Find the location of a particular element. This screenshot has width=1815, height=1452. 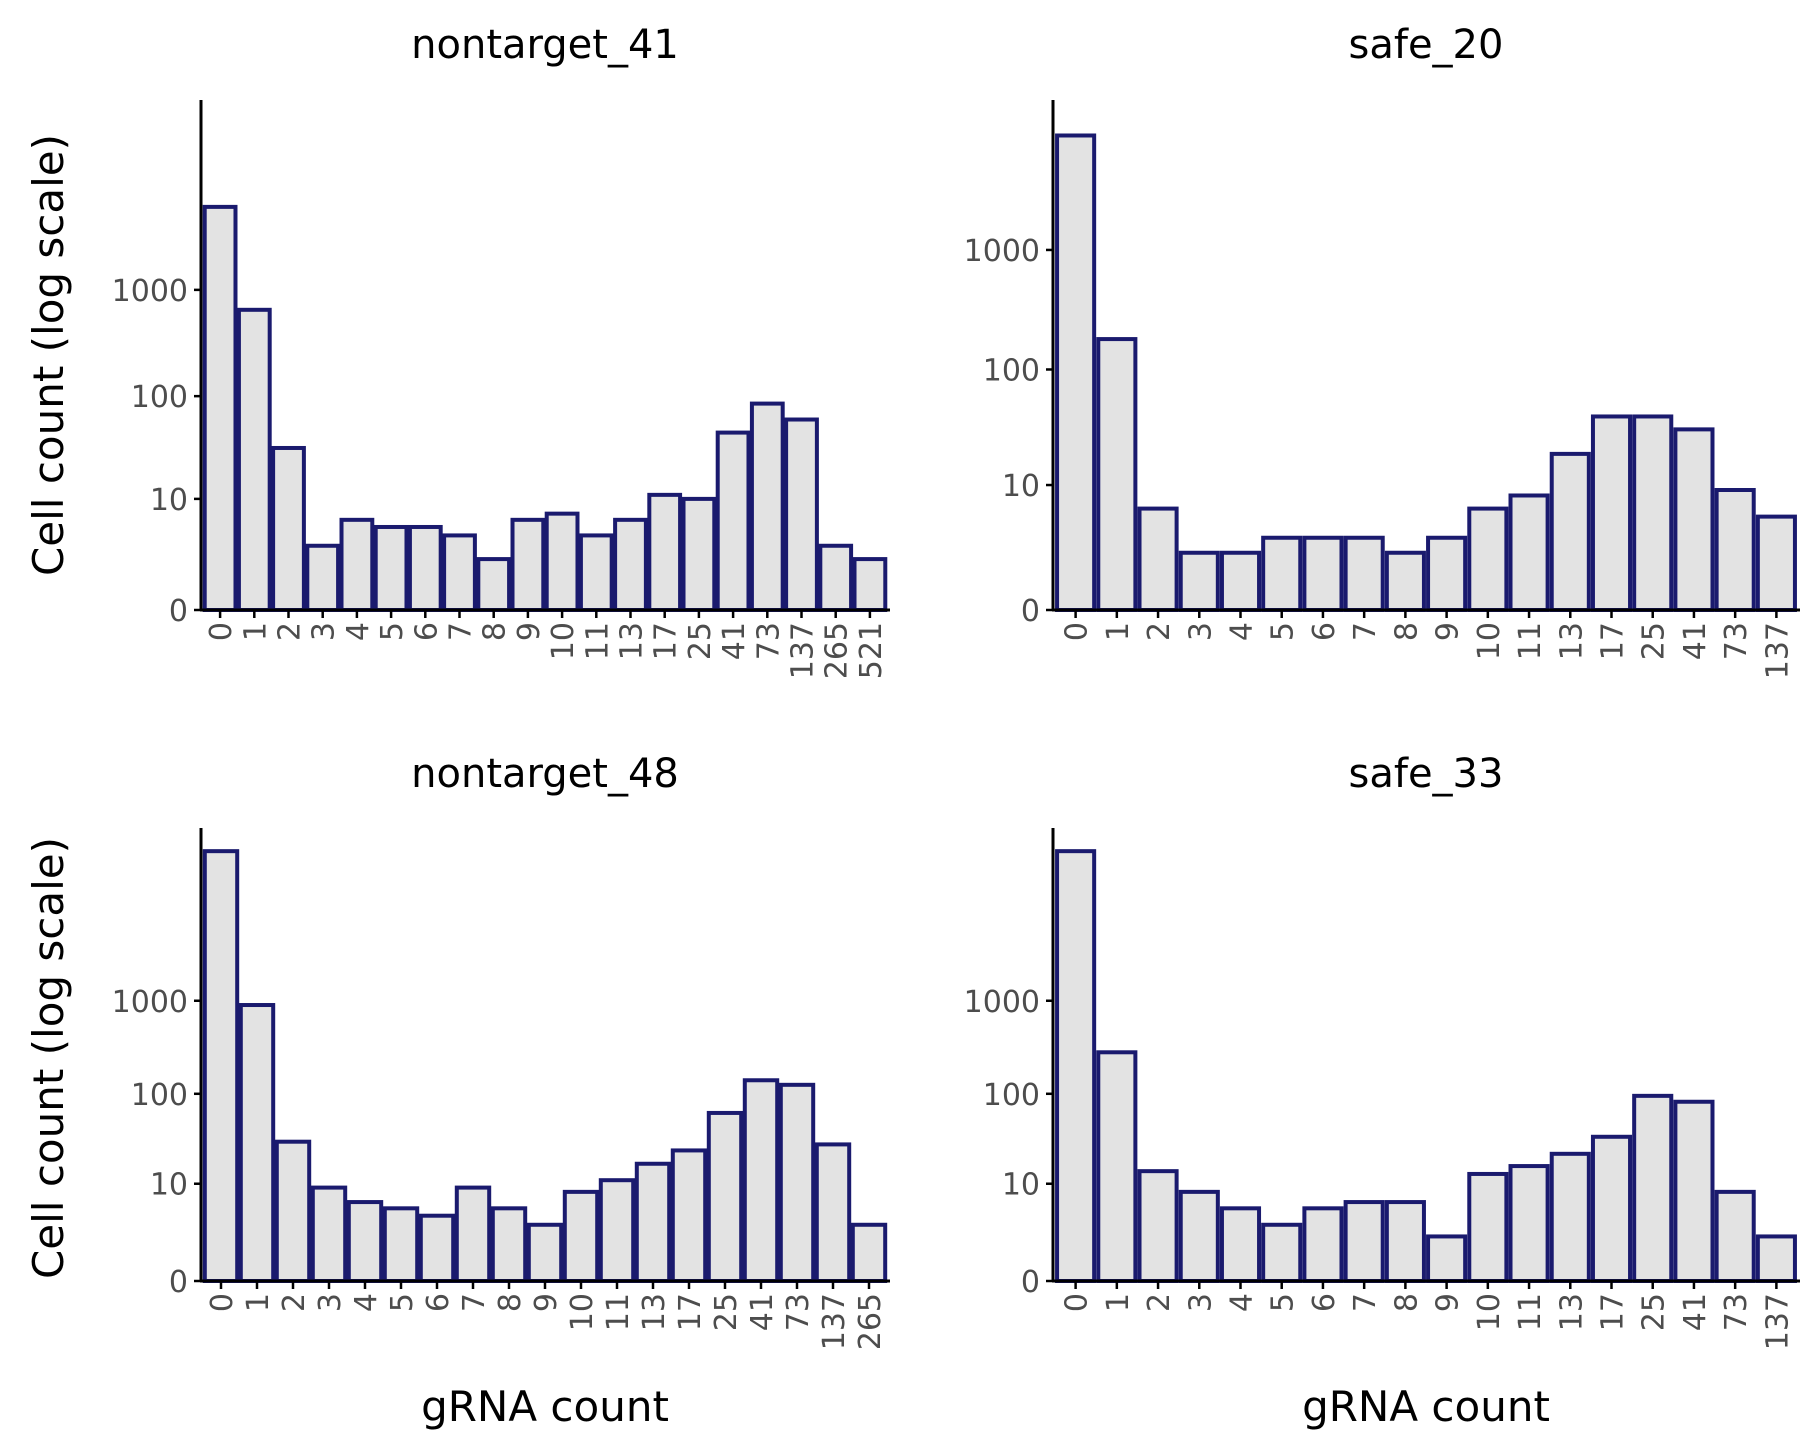

x-axis-title-right: gRNA count is located at coordinates (1426, 1406).